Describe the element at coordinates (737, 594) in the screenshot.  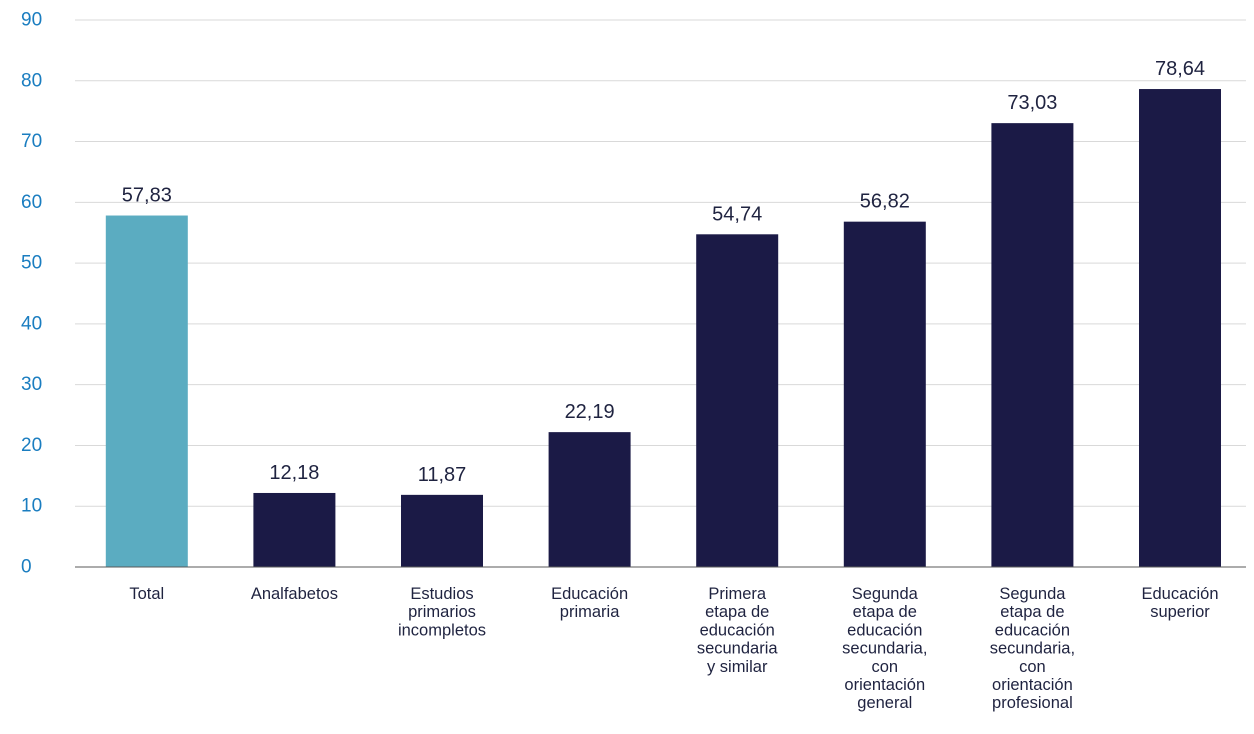
I see `x-tick-label-4-0: Primera` at that location.